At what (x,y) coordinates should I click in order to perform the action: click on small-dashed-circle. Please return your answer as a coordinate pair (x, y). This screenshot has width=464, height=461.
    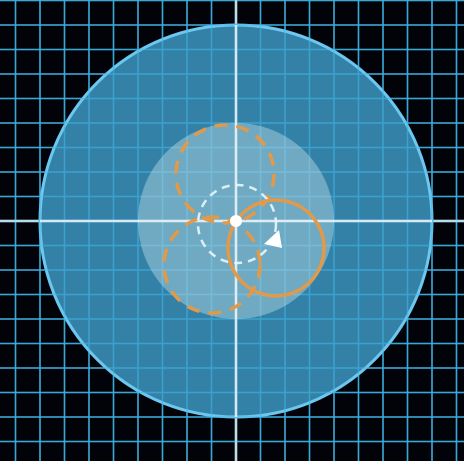
    Looking at the image, I should click on (237, 224).